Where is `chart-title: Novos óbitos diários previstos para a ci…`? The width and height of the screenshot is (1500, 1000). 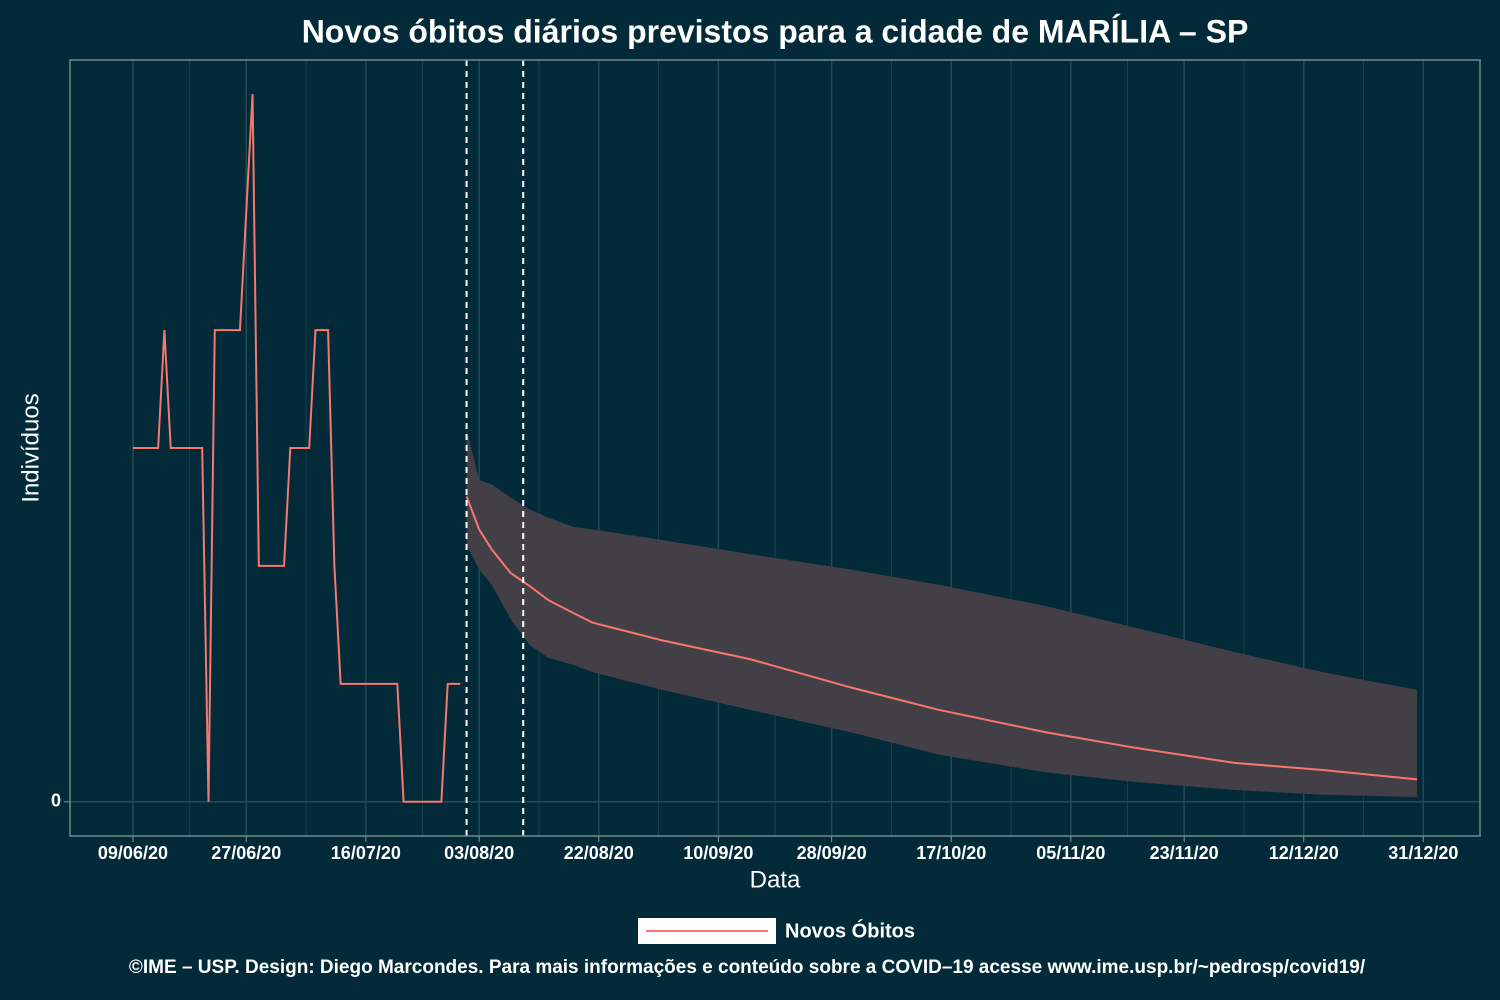
chart-title: Novos óbitos diários previstos para a ci… is located at coordinates (775, 31).